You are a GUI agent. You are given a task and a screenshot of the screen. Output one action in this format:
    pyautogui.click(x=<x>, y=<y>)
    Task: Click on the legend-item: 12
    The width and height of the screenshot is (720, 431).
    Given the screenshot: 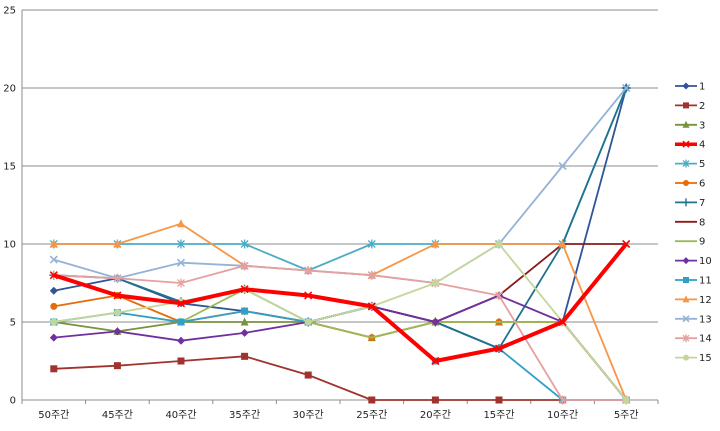 What is the action you would take?
    pyautogui.click(x=693, y=300)
    